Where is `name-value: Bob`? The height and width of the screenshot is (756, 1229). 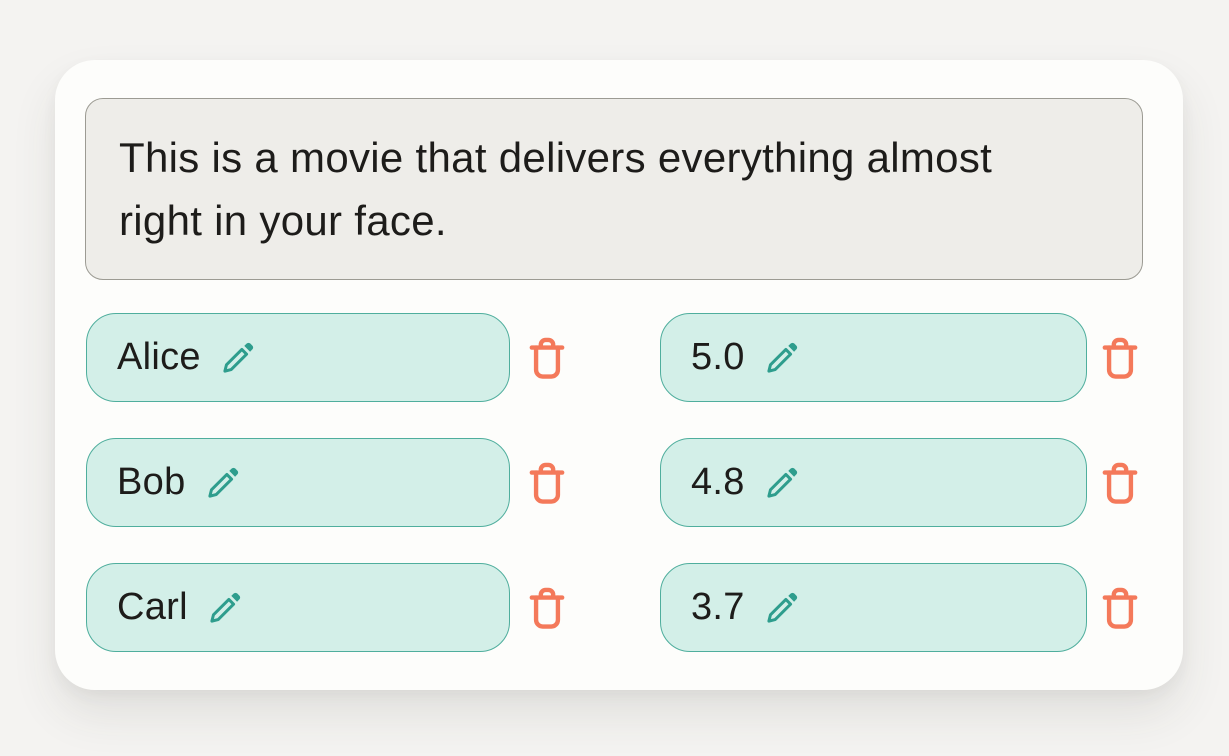
name-value: Bob is located at coordinates (151, 482).